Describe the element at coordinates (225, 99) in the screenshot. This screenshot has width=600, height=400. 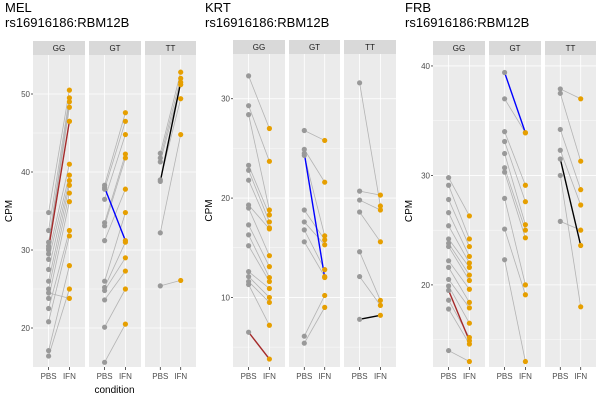
I see `y-tick-label: 30` at that location.